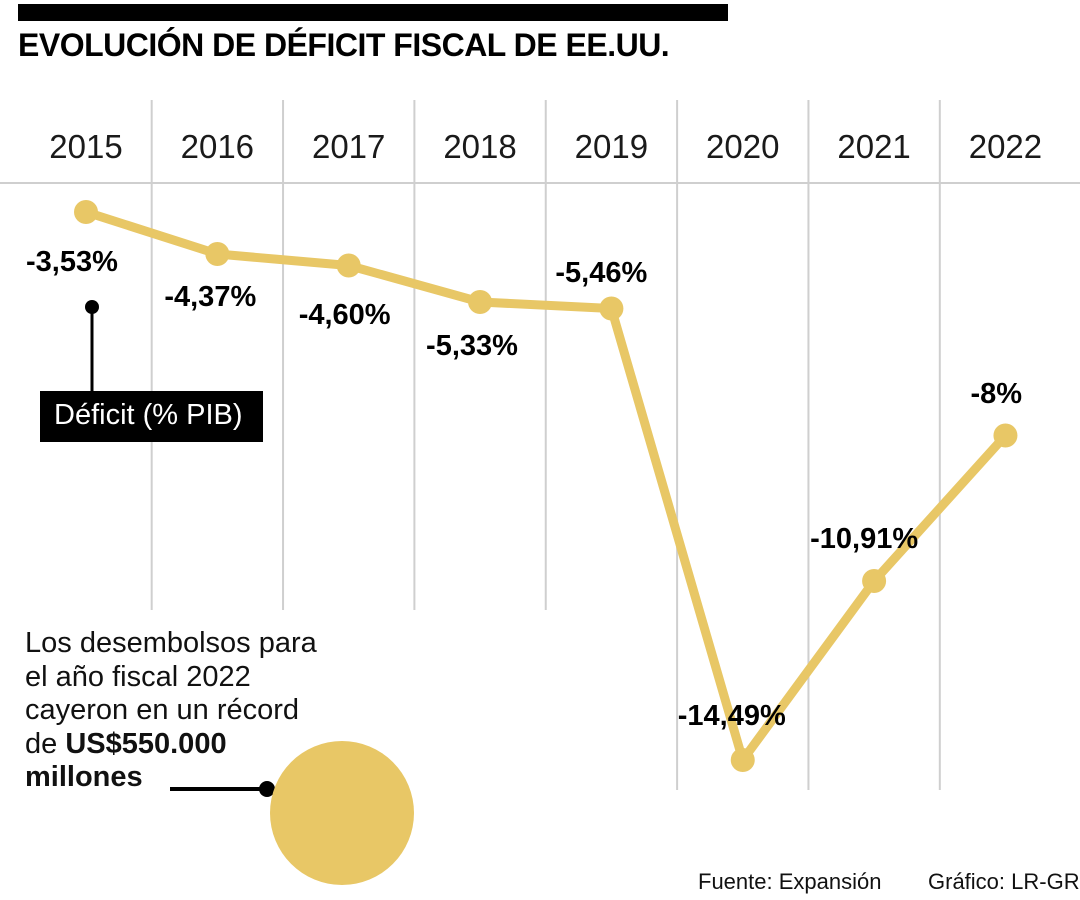 This screenshot has width=1080, height=900. Describe the element at coordinates (344, 45) in the screenshot. I see `page-title: EVOLUCIÓN DE DÉFICIT FISCAL DE EE.UU.` at that location.